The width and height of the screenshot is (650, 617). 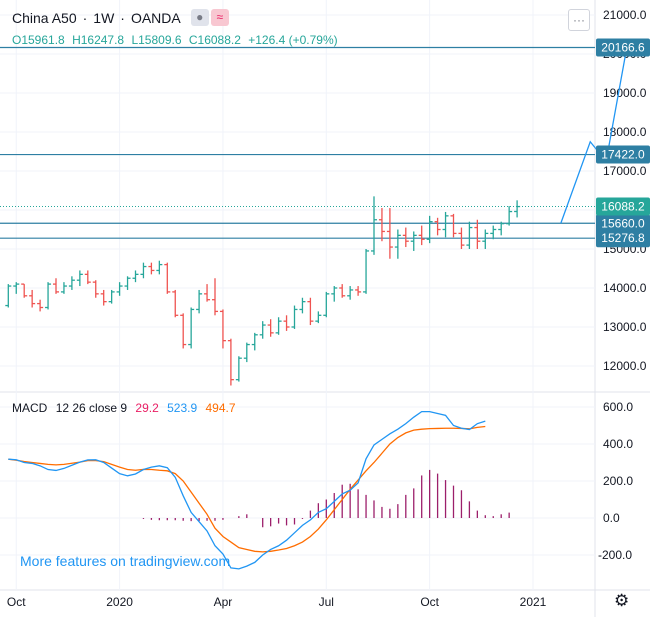 What do you see at coordinates (623, 238) in the screenshot?
I see `level-price-label: 15276.8` at bounding box center [623, 238].